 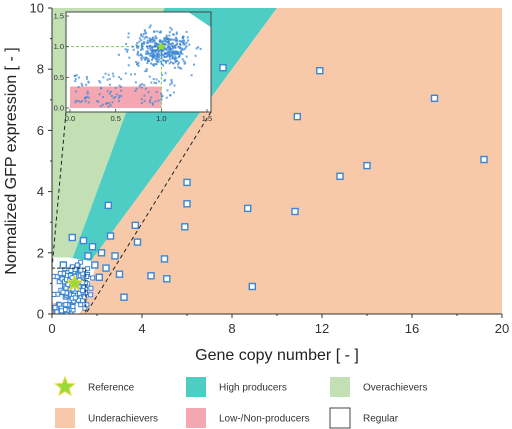 What do you see at coordinates (59, 77) in the screenshot?
I see `inset-y-tick-label: 0.5` at bounding box center [59, 77].